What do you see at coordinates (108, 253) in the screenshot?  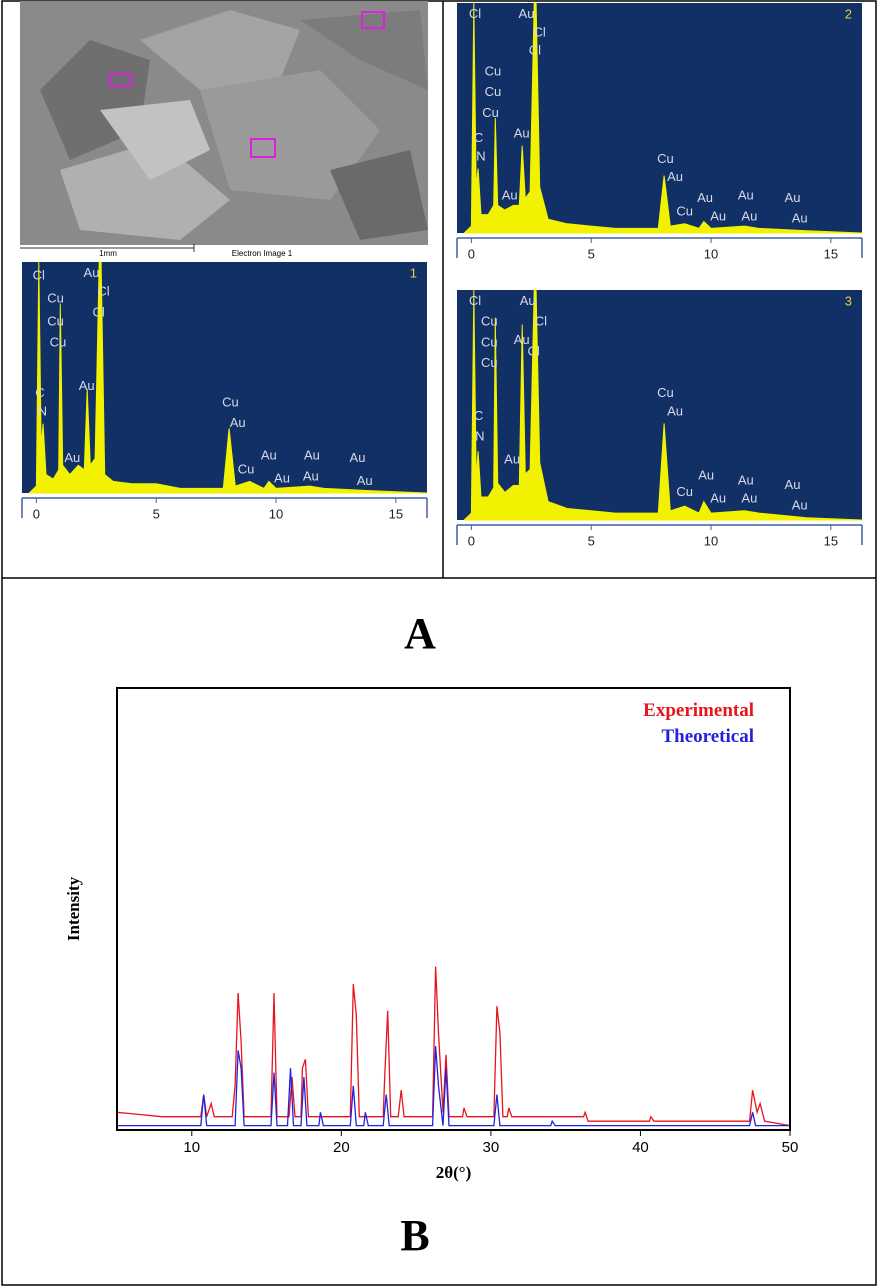 I see `scale-label: 1mm` at bounding box center [108, 253].